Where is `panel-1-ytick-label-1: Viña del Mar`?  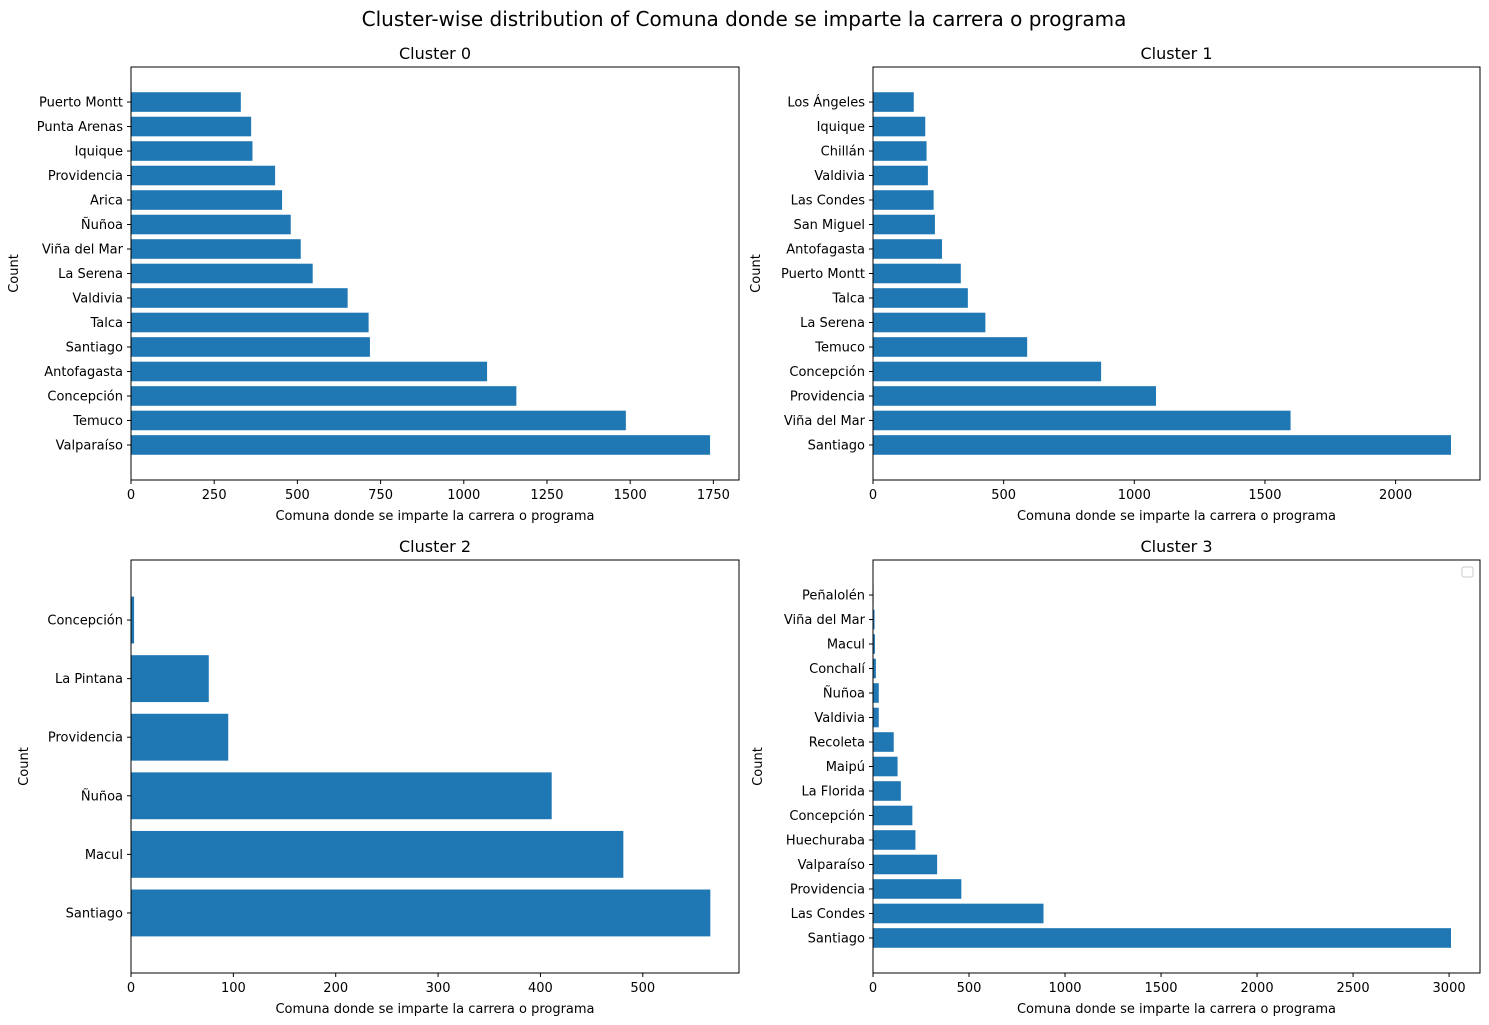
panel-1-ytick-label-1: Viña del Mar is located at coordinates (825, 421).